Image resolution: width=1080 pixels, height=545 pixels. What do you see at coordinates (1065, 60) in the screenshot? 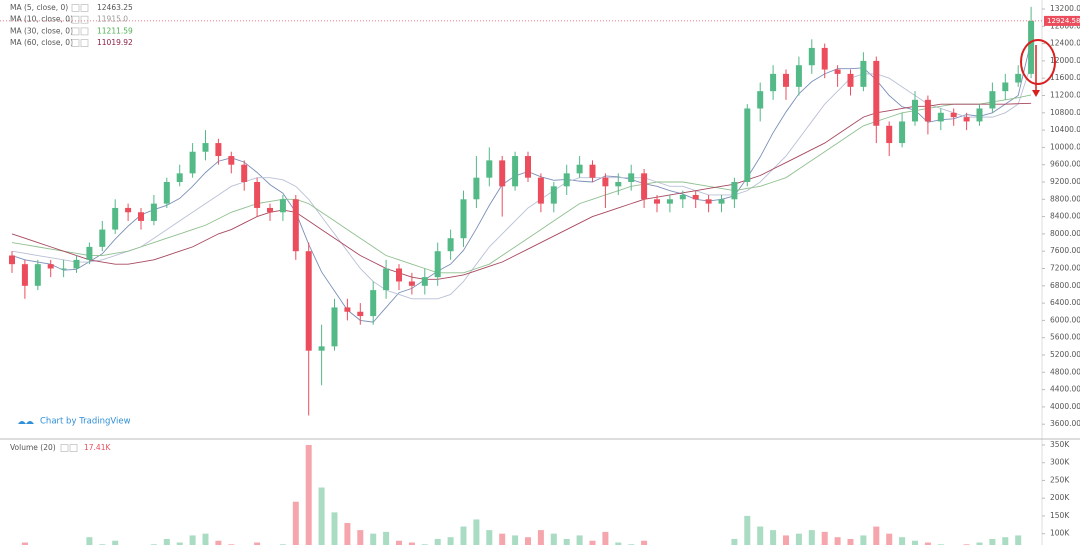
I see `y-tick-label: 12000.00` at bounding box center [1065, 60].